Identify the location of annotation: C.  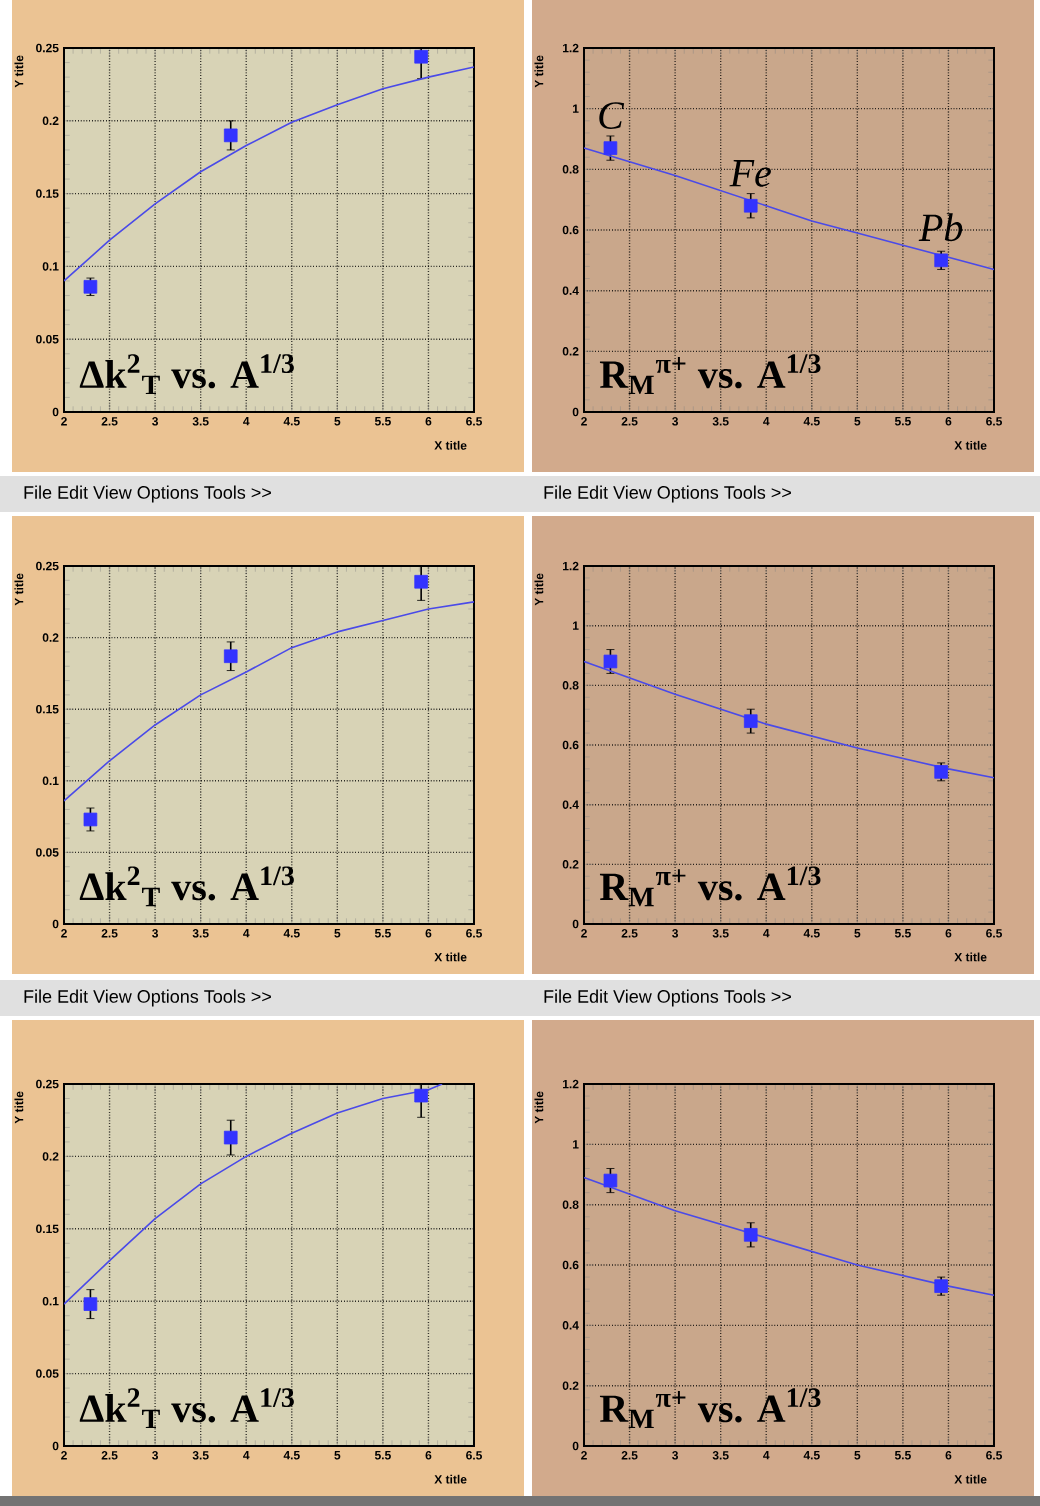
(612, 116).